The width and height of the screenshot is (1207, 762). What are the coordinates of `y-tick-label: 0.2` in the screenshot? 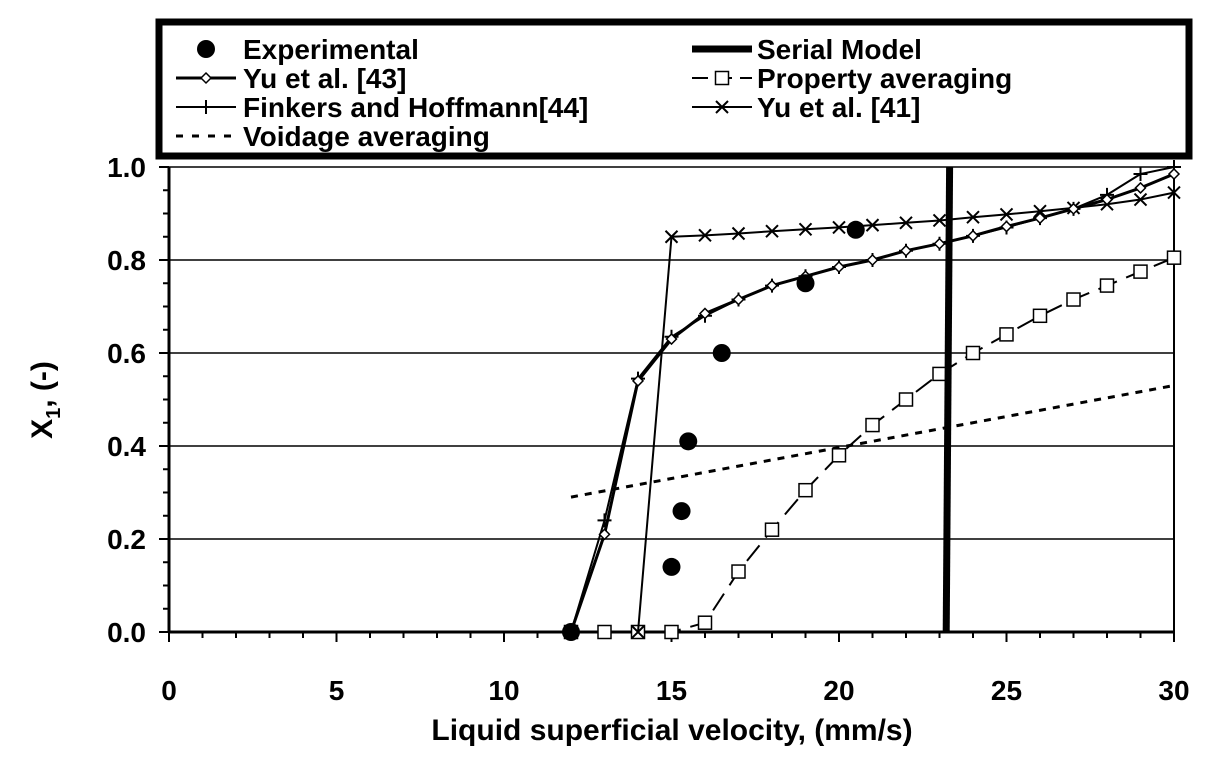 It's located at (126, 539).